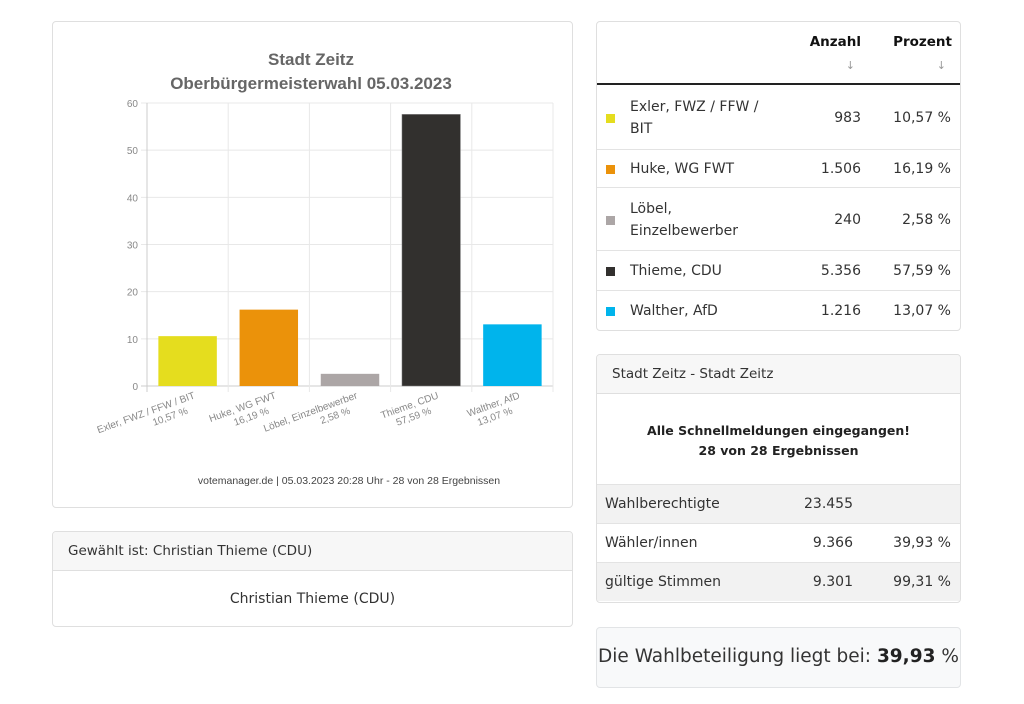  I want to click on candidate-percent: 16,19 %, so click(922, 169).